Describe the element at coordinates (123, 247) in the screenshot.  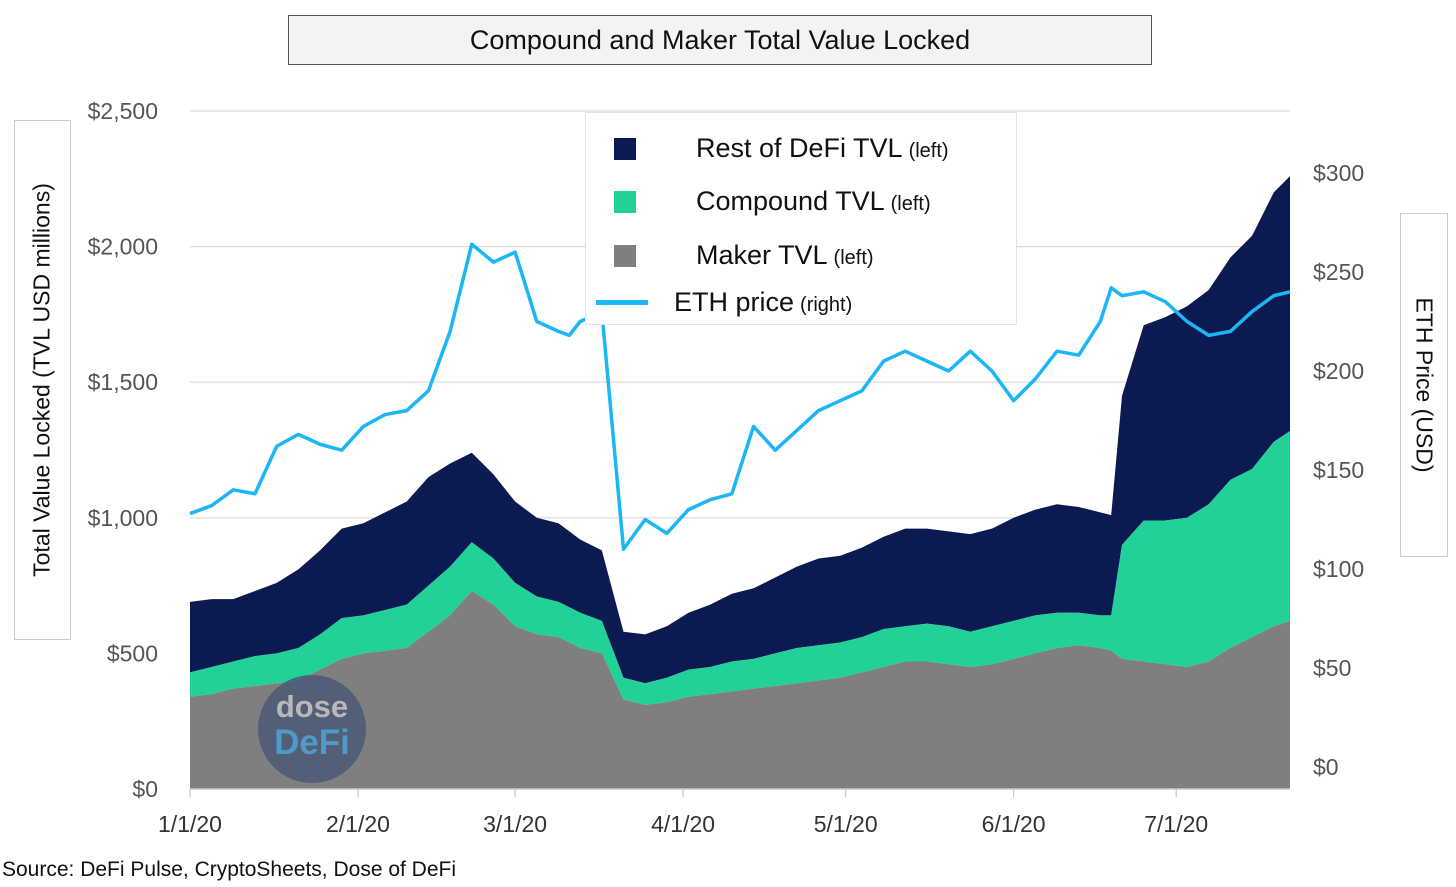
I see `y-left-tick-label: $2,000` at that location.